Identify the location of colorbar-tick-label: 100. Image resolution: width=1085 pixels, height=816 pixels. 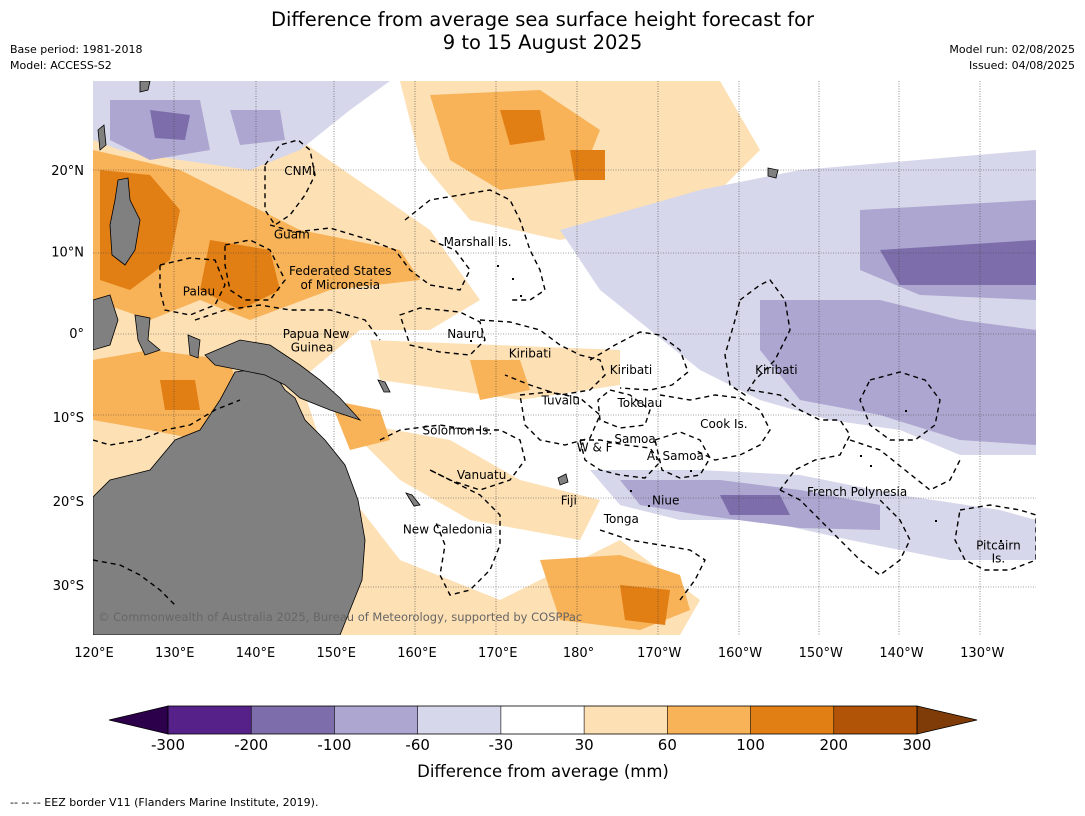
(750, 745).